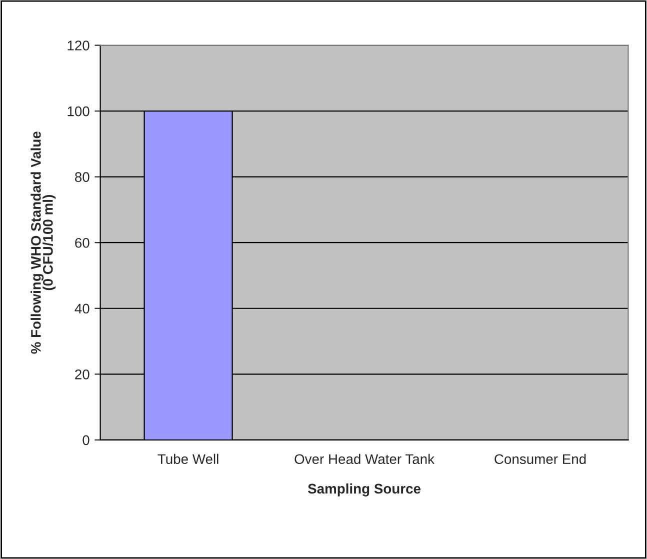 This screenshot has height=559, width=647. I want to click on y-axis-title: % Following WHO Standard Value (0 CFU/100 ml), so click(43, 243).